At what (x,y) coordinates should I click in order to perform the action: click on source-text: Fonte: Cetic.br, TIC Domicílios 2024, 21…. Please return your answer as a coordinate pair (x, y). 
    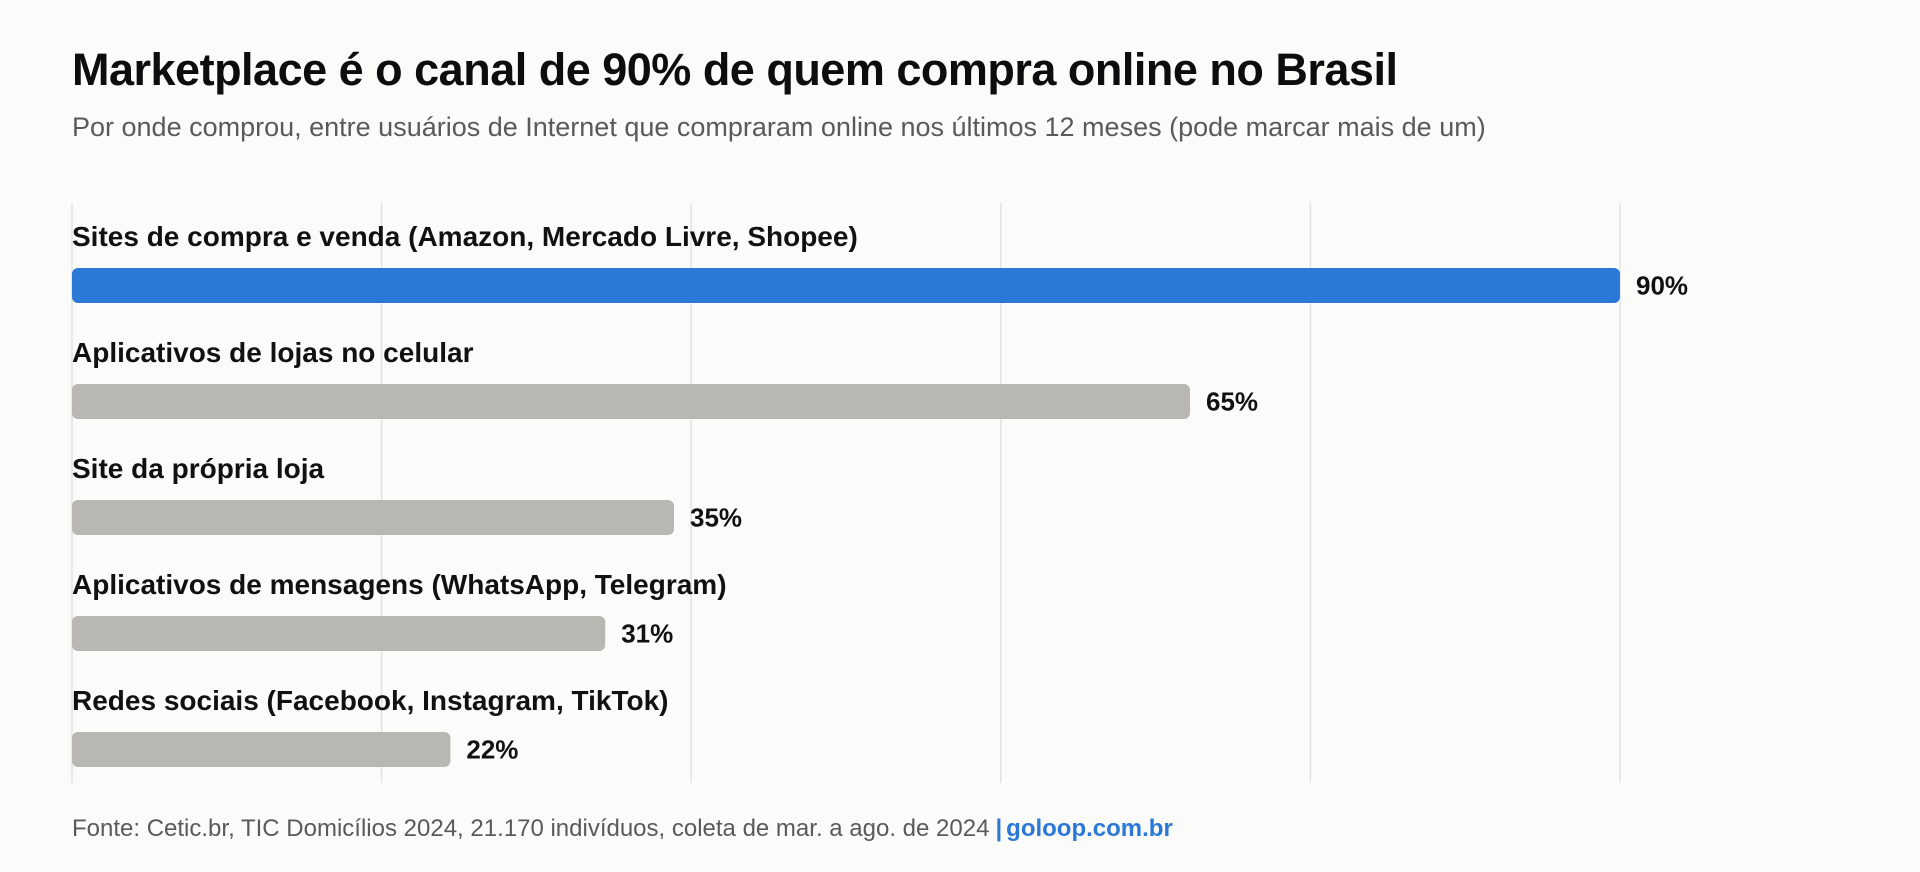
    Looking at the image, I should click on (531, 828).